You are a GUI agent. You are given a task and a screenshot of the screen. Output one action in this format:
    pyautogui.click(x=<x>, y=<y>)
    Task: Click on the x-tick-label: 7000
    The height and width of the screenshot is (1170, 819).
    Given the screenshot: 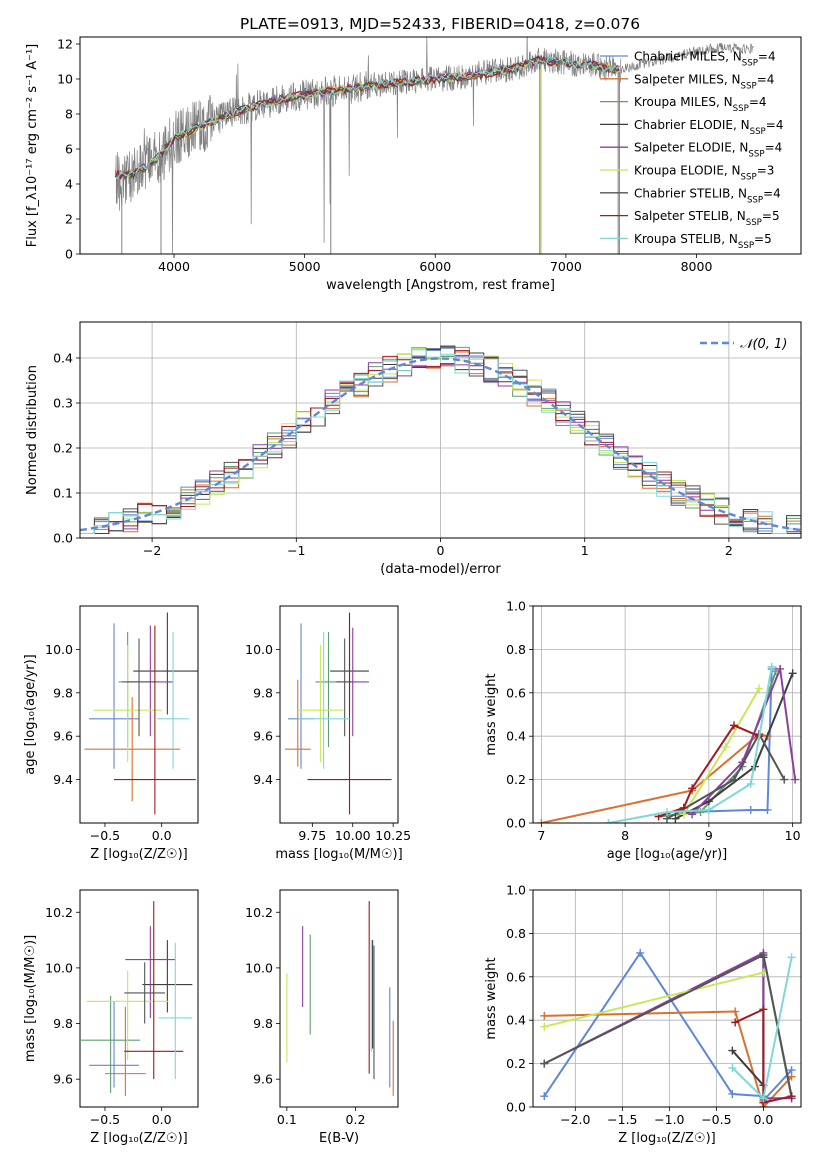 What is the action you would take?
    pyautogui.click(x=566, y=266)
    